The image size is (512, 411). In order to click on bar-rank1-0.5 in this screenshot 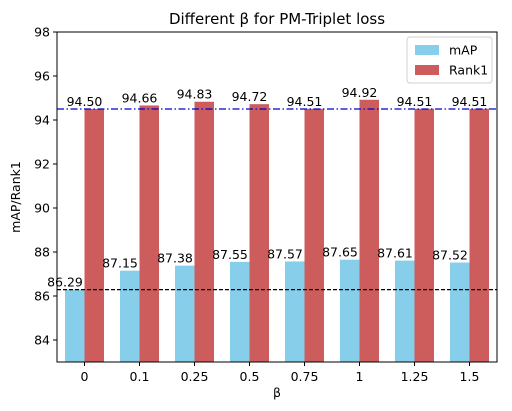, I will do `click(259, 233)`.